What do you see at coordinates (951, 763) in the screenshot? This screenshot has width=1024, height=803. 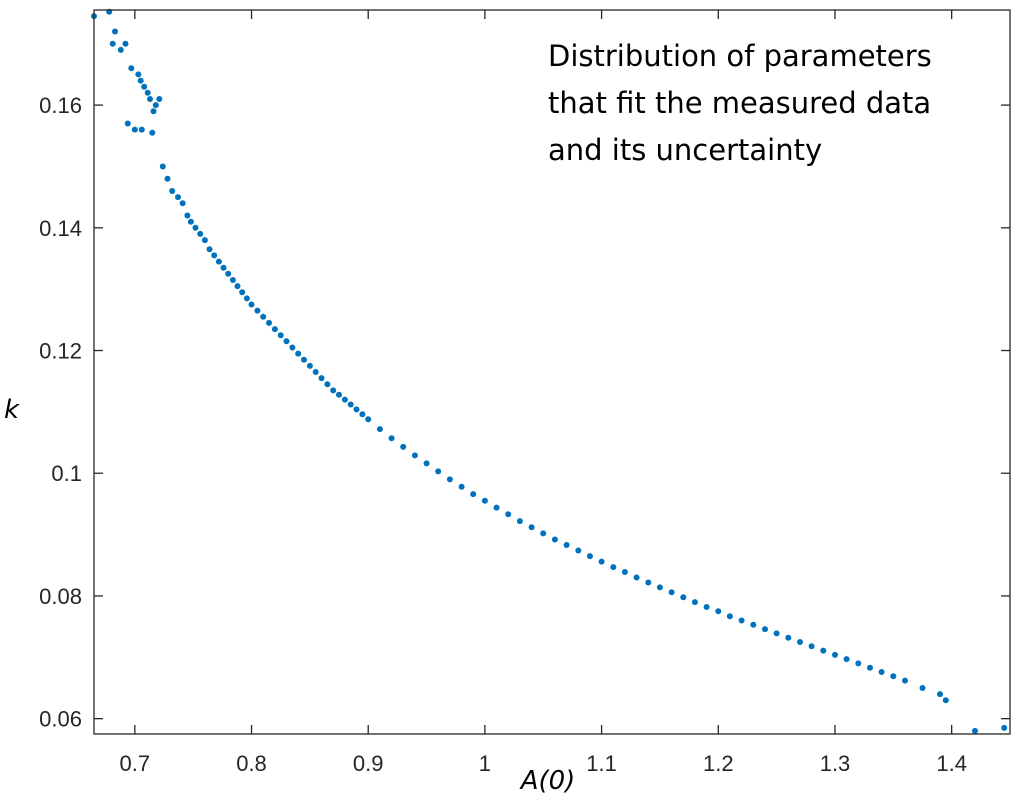 I see `x-tick-label: 1.4` at bounding box center [951, 763].